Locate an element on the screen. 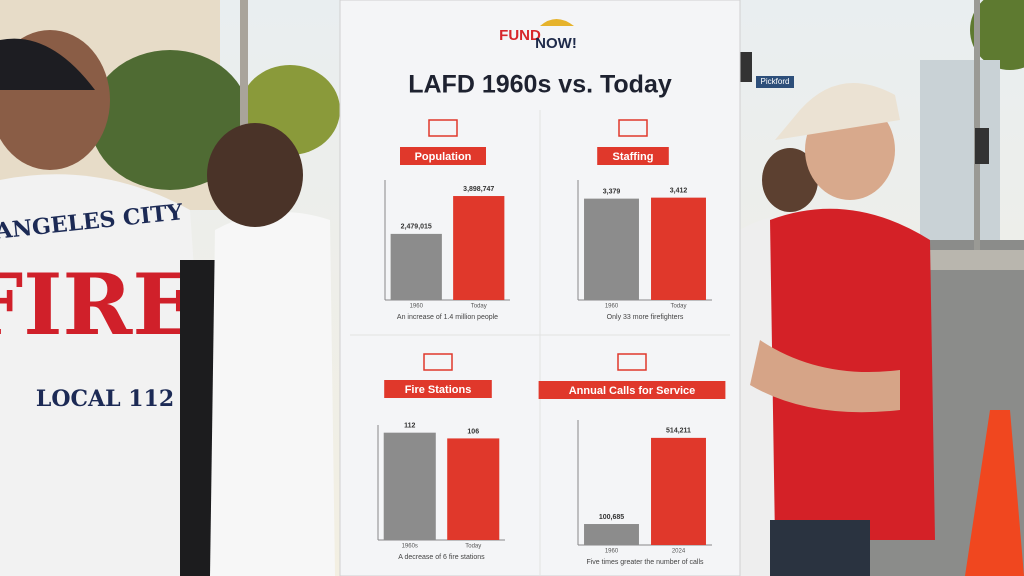 This screenshot has width=1024, height=576. chart-title: Population is located at coordinates (443, 157).